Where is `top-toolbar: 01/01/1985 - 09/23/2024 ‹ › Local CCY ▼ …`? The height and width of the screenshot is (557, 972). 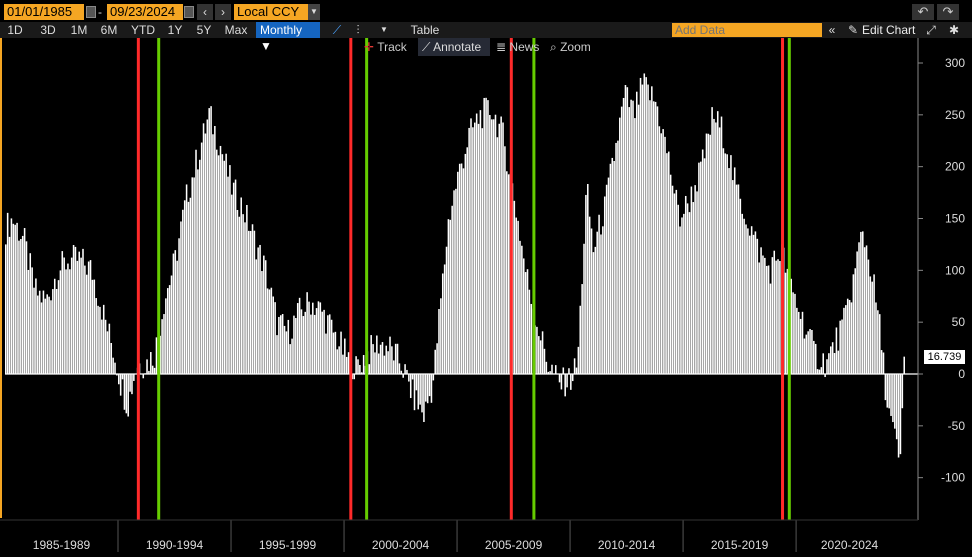
top-toolbar: 01/01/1985 - 09/23/2024 ‹ › Local CCY ▼ … is located at coordinates (486, 11).